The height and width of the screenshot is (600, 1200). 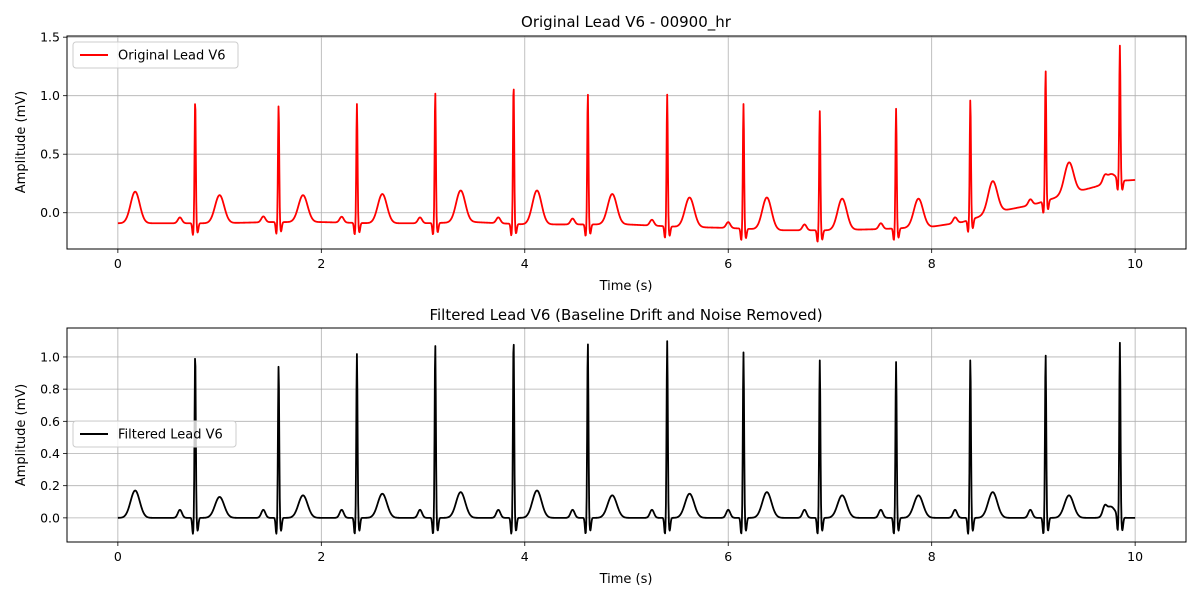 What do you see at coordinates (50, 453) in the screenshot?
I see `y-tick-label: 0.4` at bounding box center [50, 453].